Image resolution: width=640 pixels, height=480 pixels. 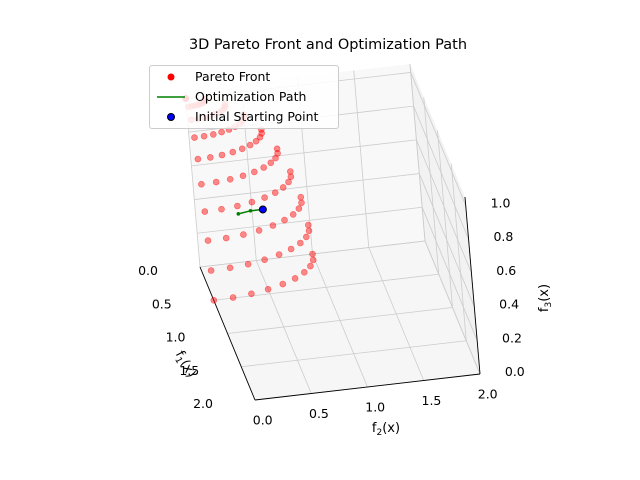 I want to click on y-axis-line, so click(x=367, y=387).